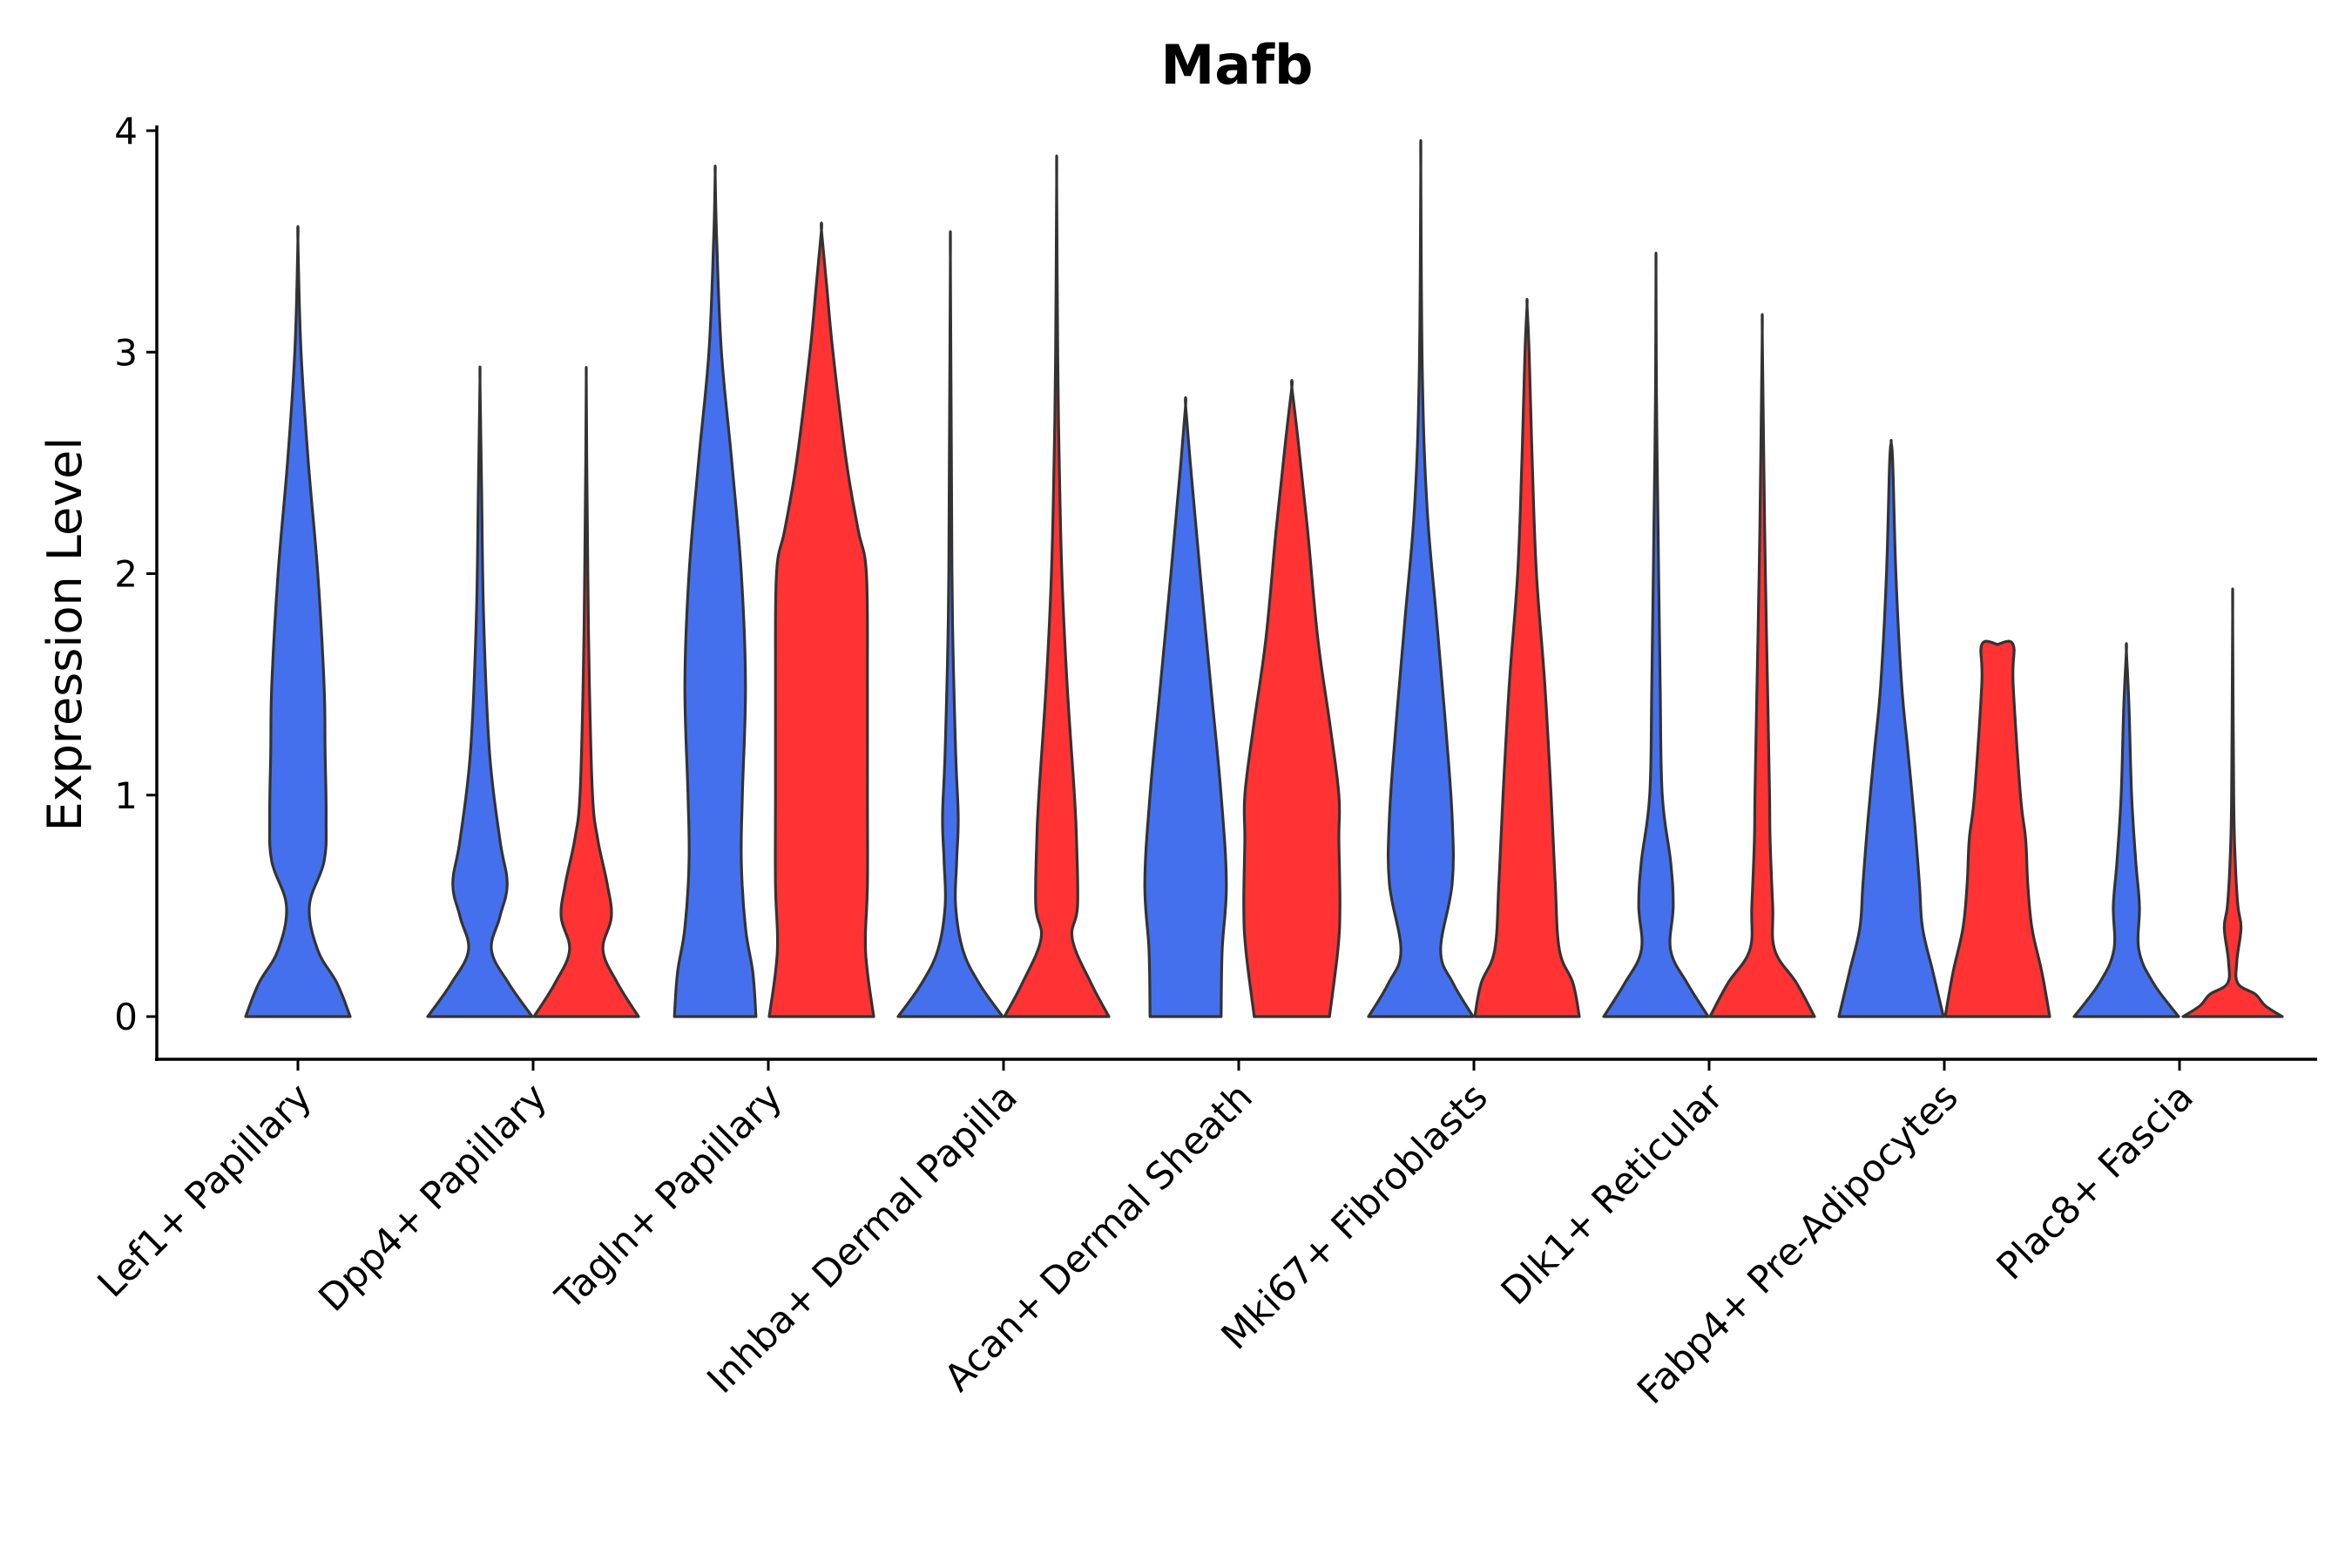 Image resolution: width=2352 pixels, height=1568 pixels. I want to click on y-tick-label: 3, so click(126, 352).